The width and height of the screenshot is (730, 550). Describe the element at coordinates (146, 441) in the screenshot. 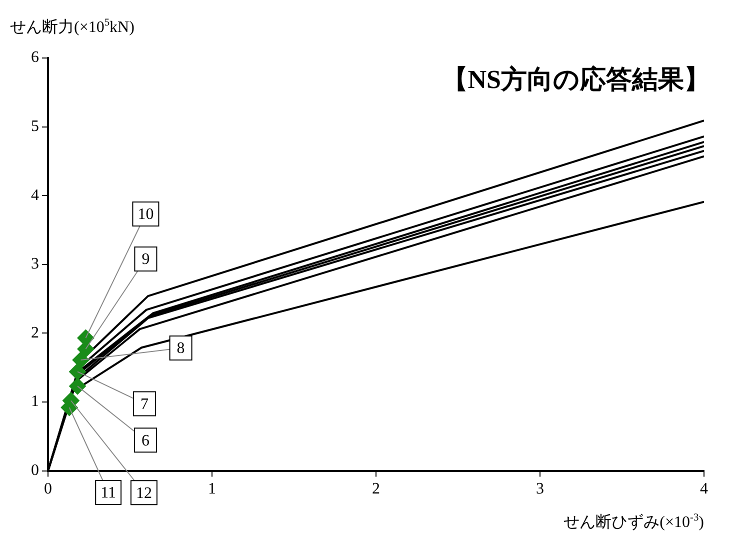

I see `annotation: 6` at that location.